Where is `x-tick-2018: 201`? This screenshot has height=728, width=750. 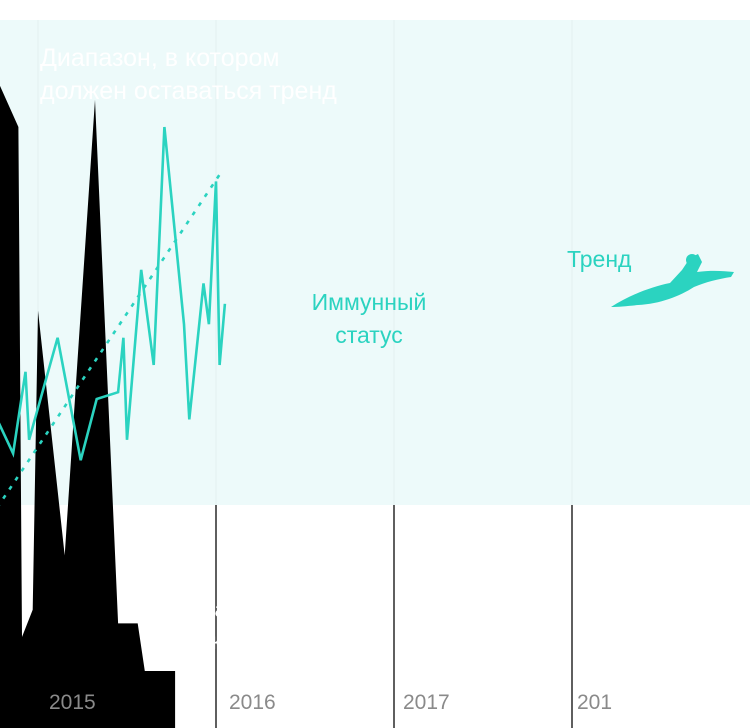
x-tick-2018: 201 is located at coordinates (594, 702).